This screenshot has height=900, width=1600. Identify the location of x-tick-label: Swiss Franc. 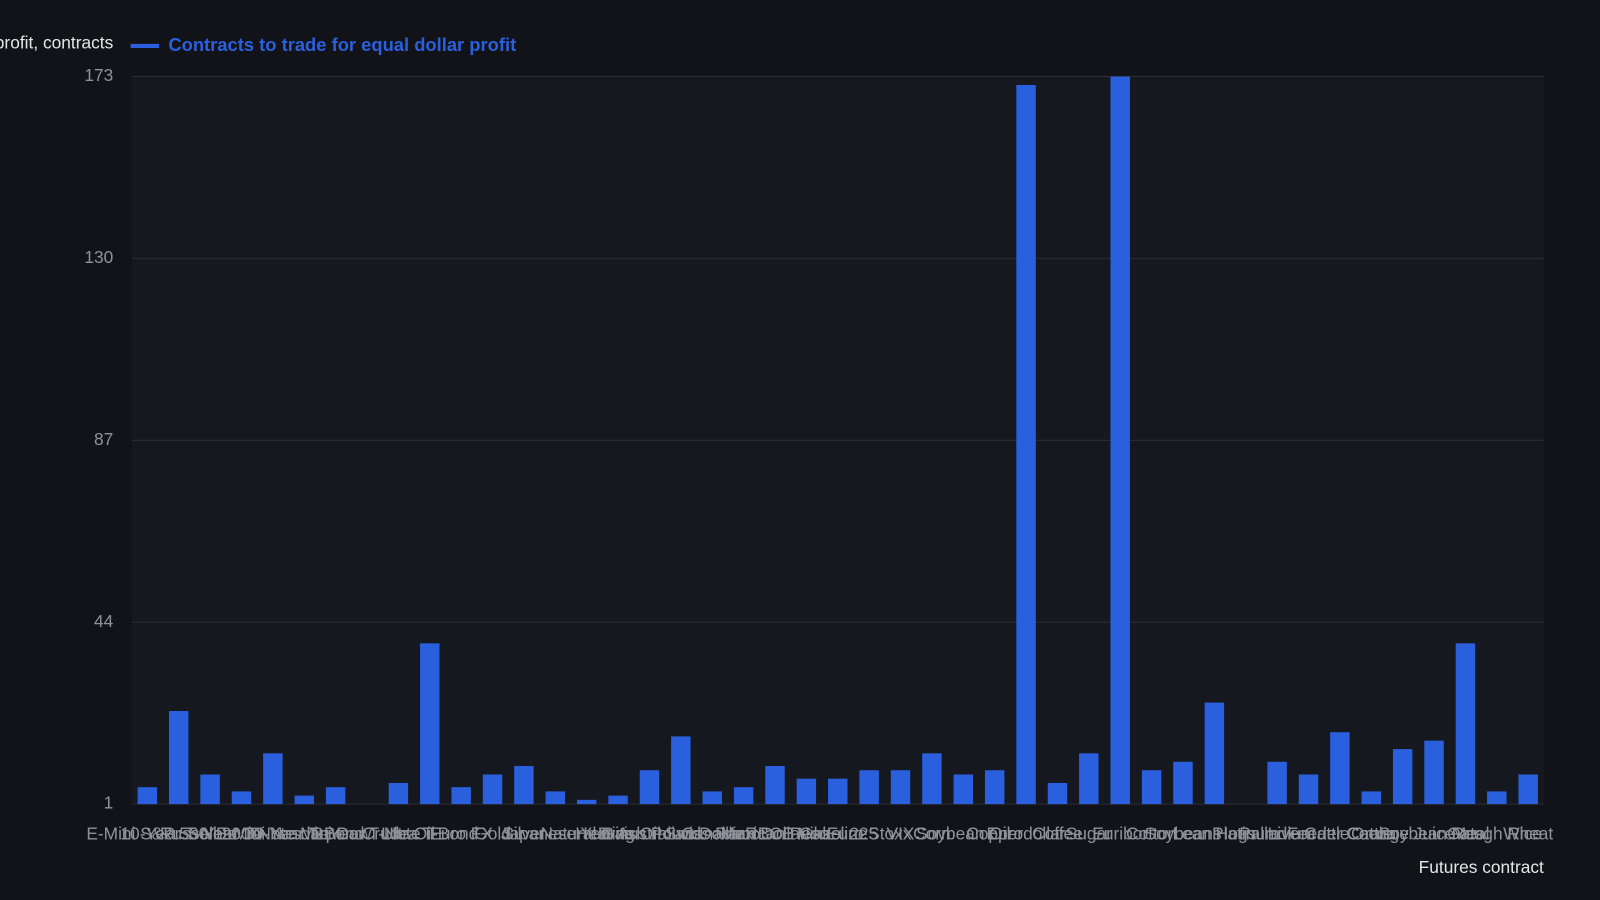
(712, 833).